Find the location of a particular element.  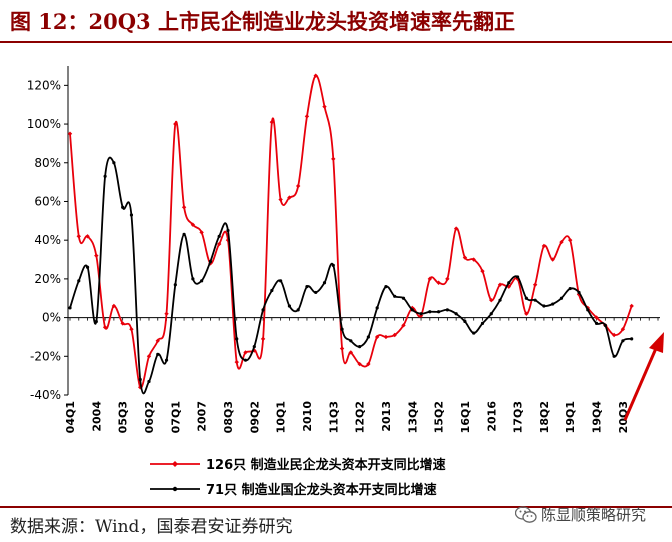

x-tick-label: 2010 is located at coordinates (307, 416).